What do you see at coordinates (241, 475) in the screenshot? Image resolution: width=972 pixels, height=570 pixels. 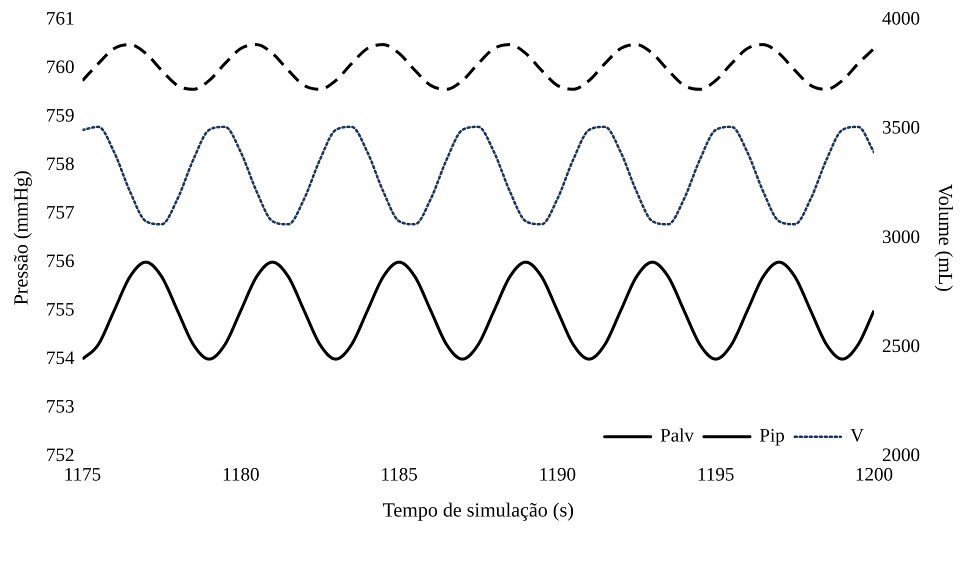 I see `x-tick-label: 1180` at bounding box center [241, 475].